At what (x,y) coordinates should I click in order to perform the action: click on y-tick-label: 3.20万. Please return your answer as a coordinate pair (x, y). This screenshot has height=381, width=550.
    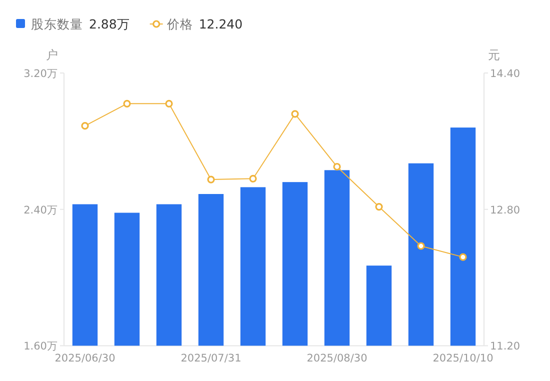
    Looking at the image, I should click on (41, 74).